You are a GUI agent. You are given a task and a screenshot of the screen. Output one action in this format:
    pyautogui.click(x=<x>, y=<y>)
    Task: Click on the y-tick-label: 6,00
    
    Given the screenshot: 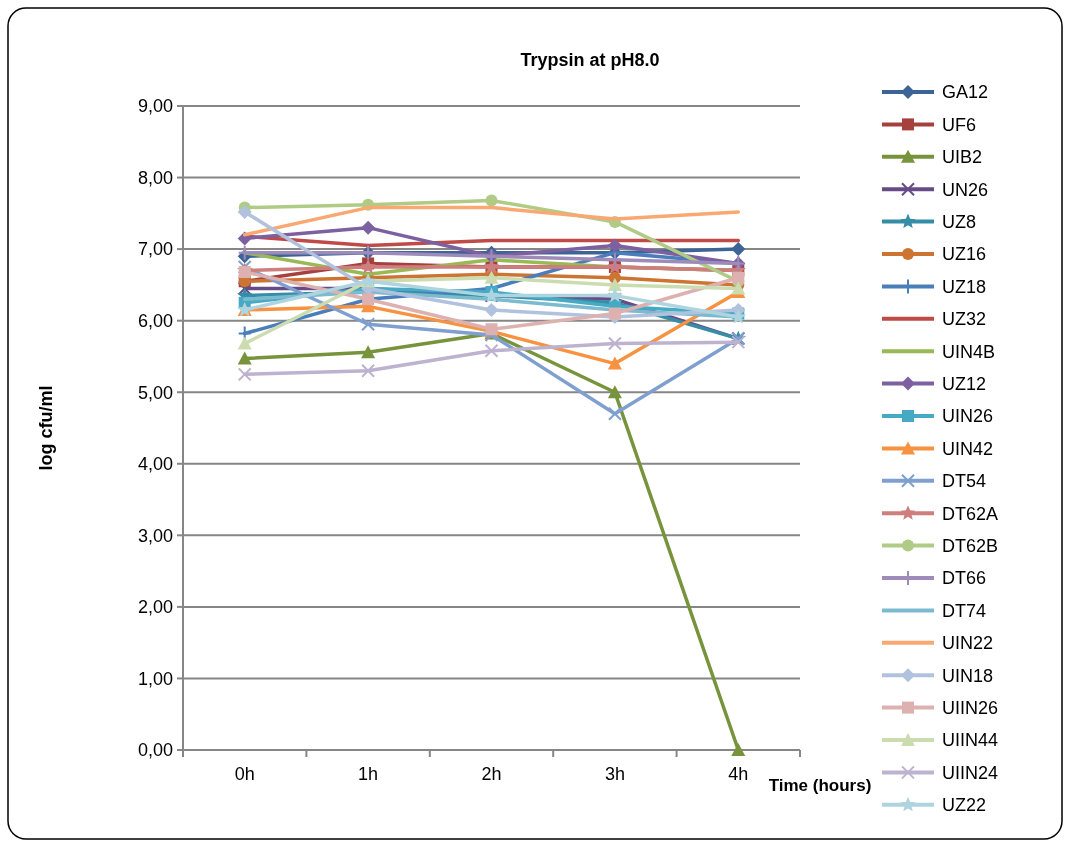 What is the action you would take?
    pyautogui.click(x=155, y=320)
    